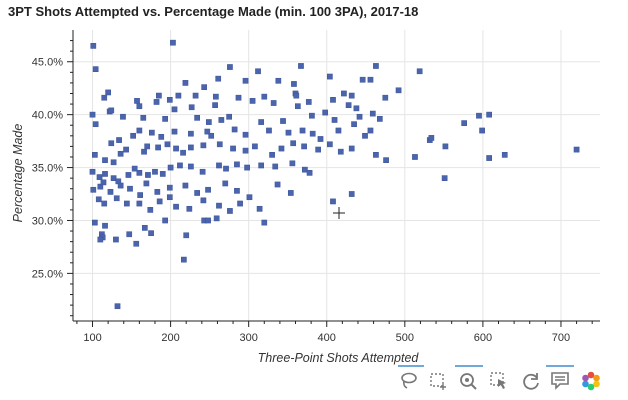  Describe the element at coordinates (411, 366) in the screenshot. I see `lasso-active-indicator` at that location.